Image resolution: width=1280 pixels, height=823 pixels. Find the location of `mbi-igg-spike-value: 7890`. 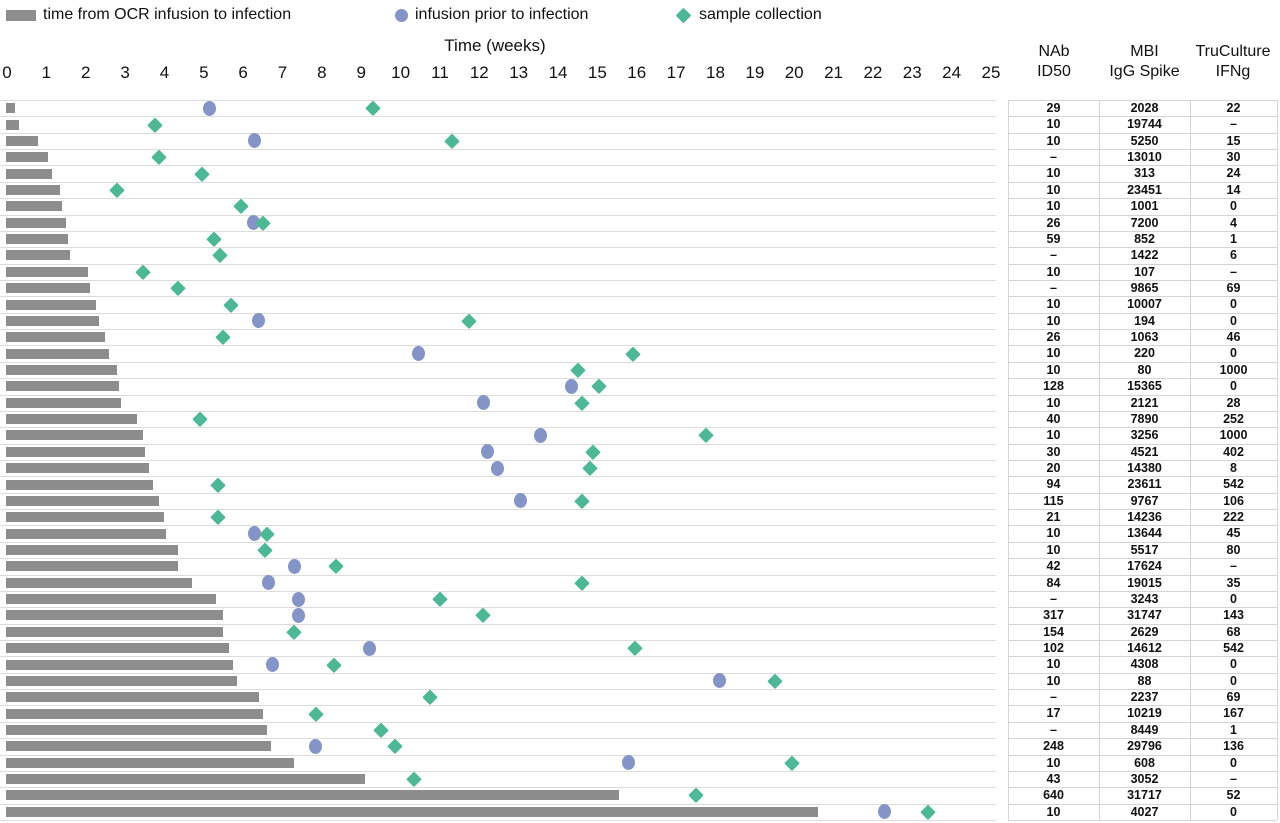

mbi-igg-spike-value: 7890 is located at coordinates (1144, 418).